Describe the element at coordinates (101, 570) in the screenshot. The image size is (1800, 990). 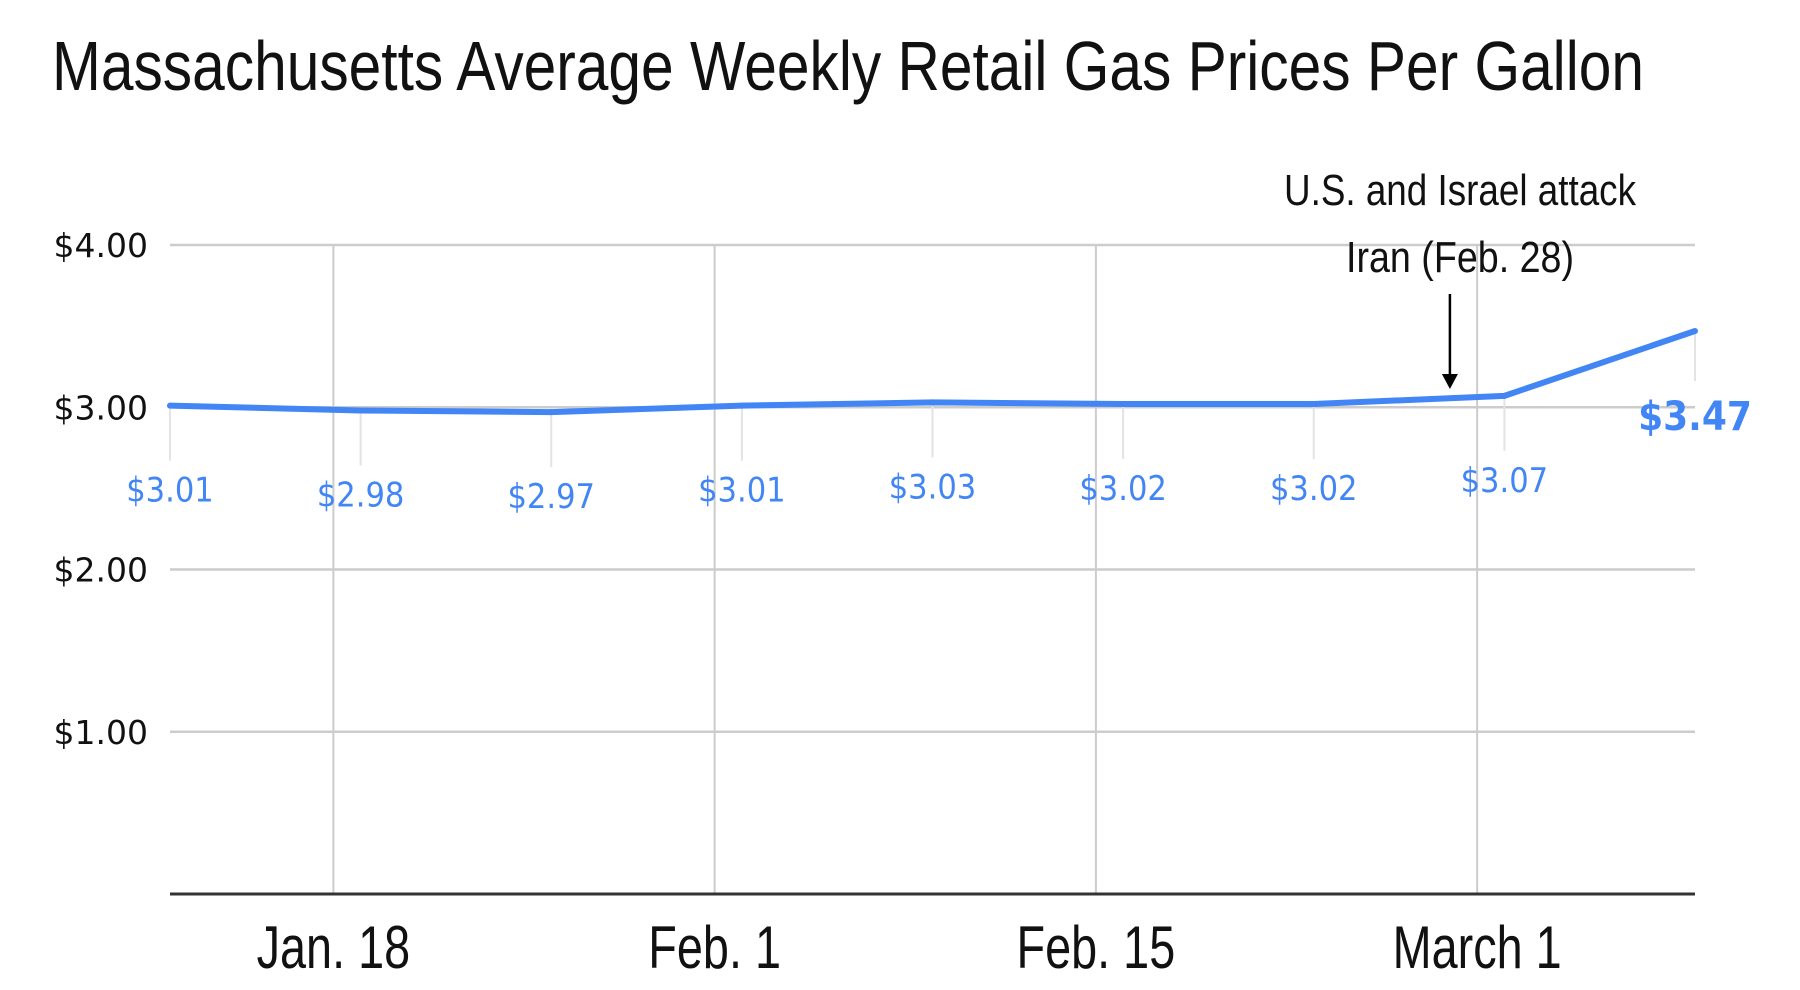
I see `y-tick-label: $2.00` at that location.